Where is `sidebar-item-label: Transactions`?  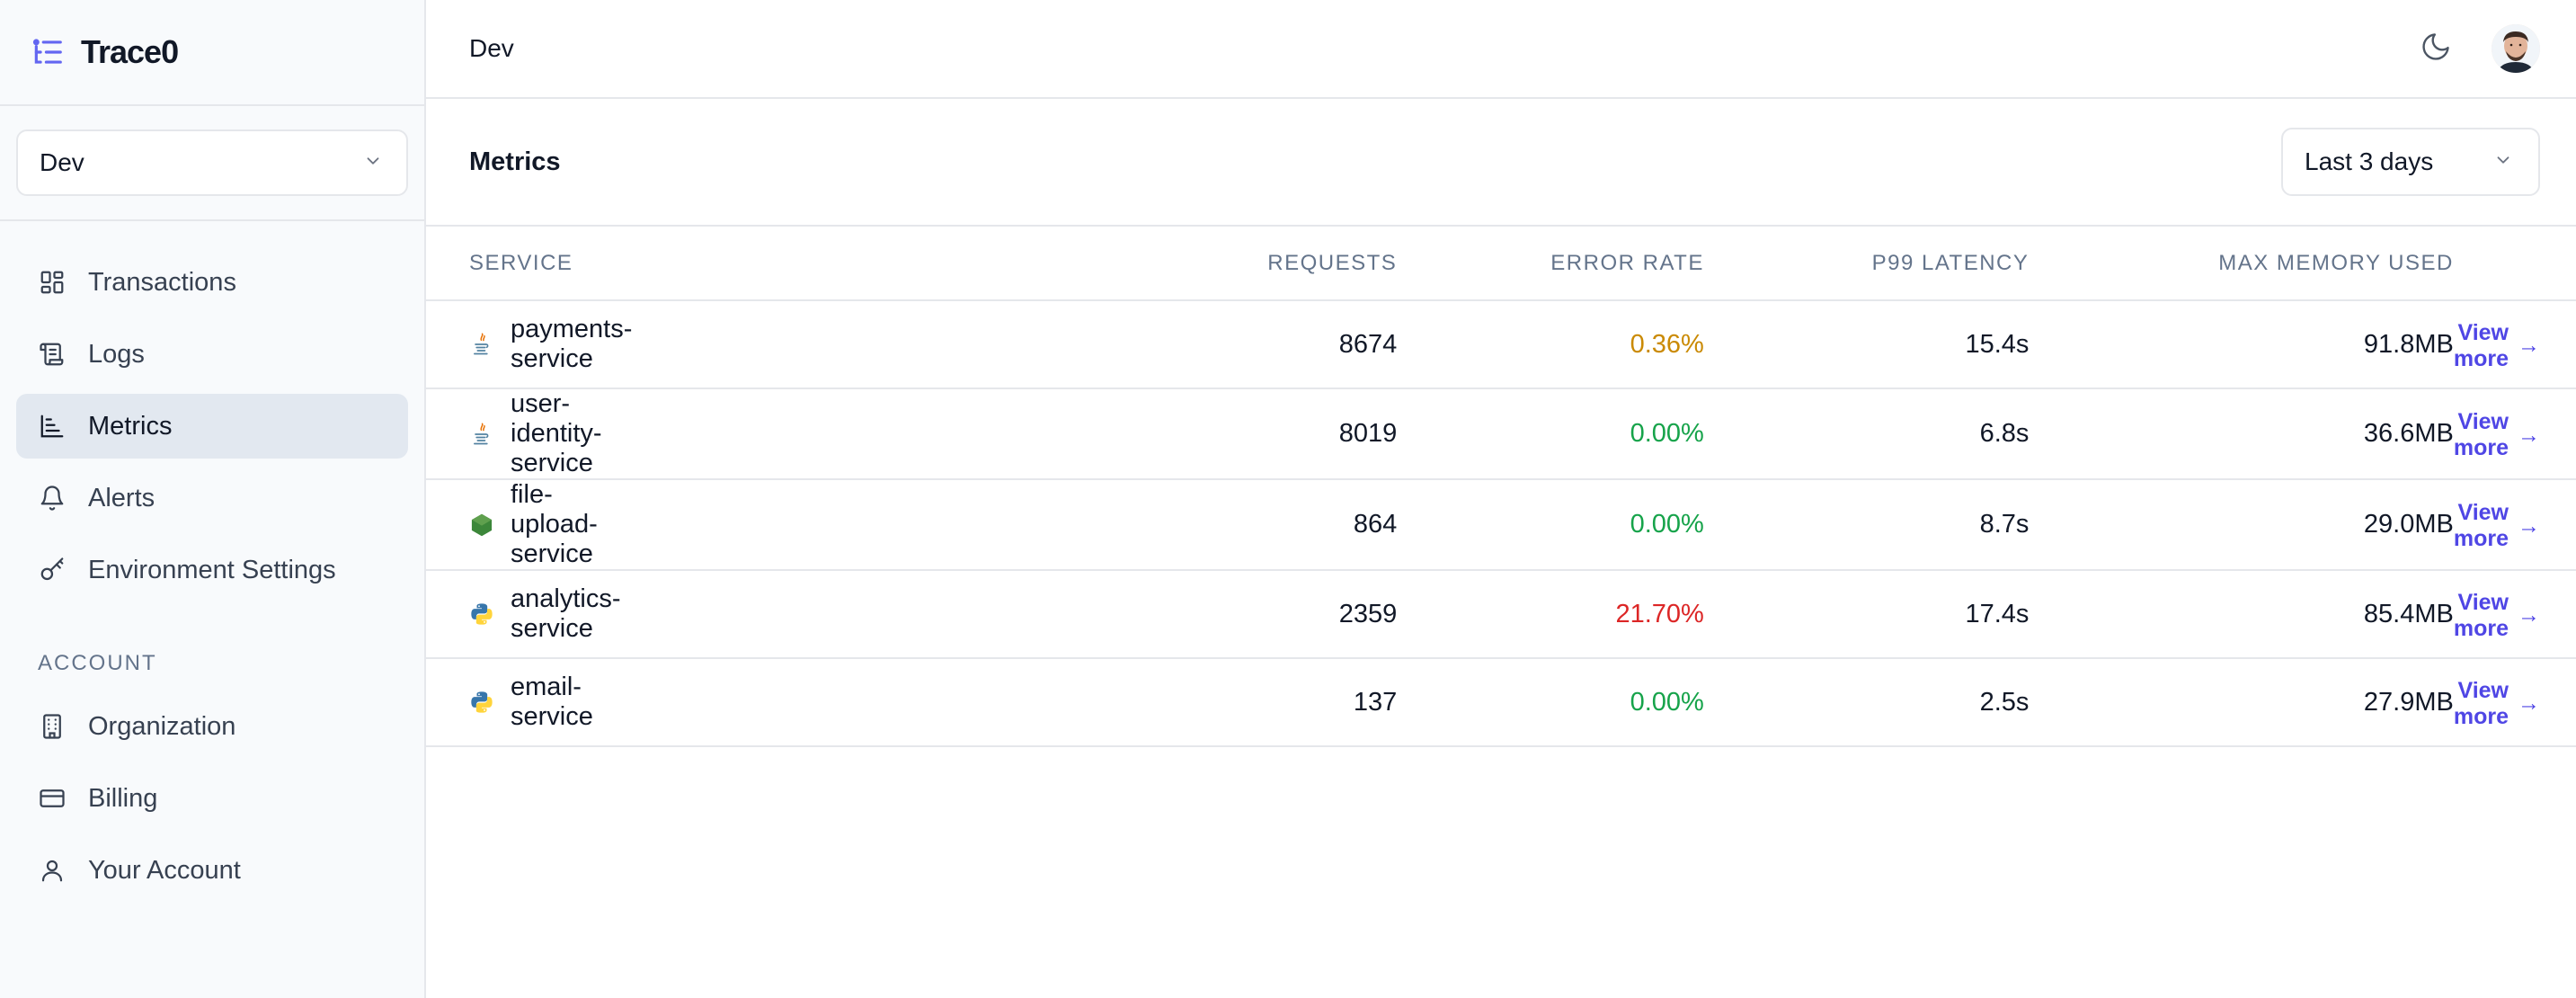 sidebar-item-label: Transactions is located at coordinates (162, 282).